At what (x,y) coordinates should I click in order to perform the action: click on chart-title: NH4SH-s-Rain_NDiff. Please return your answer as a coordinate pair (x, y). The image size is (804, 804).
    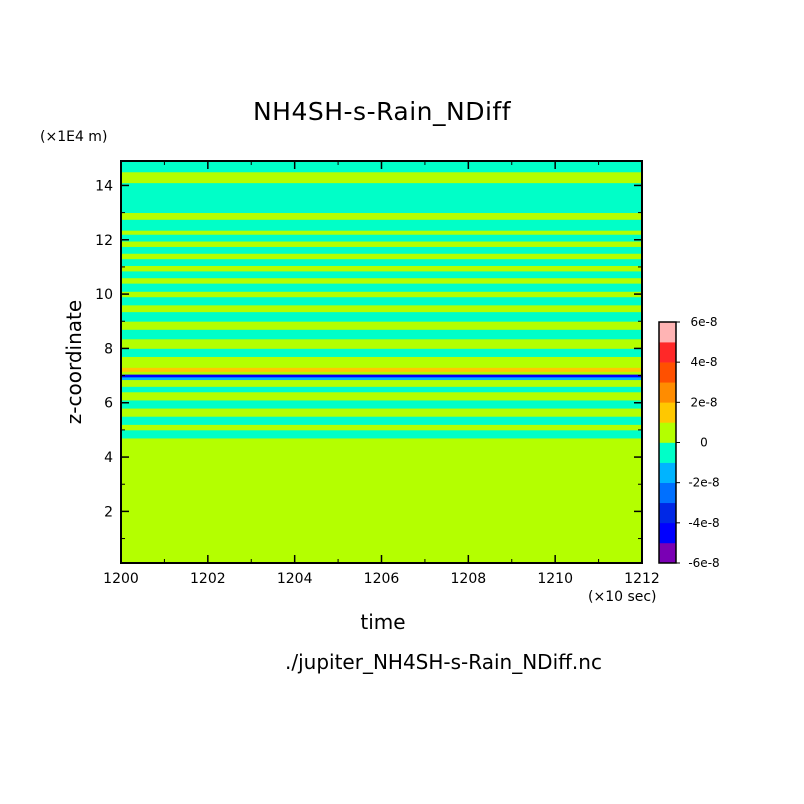
    Looking at the image, I should click on (382, 111).